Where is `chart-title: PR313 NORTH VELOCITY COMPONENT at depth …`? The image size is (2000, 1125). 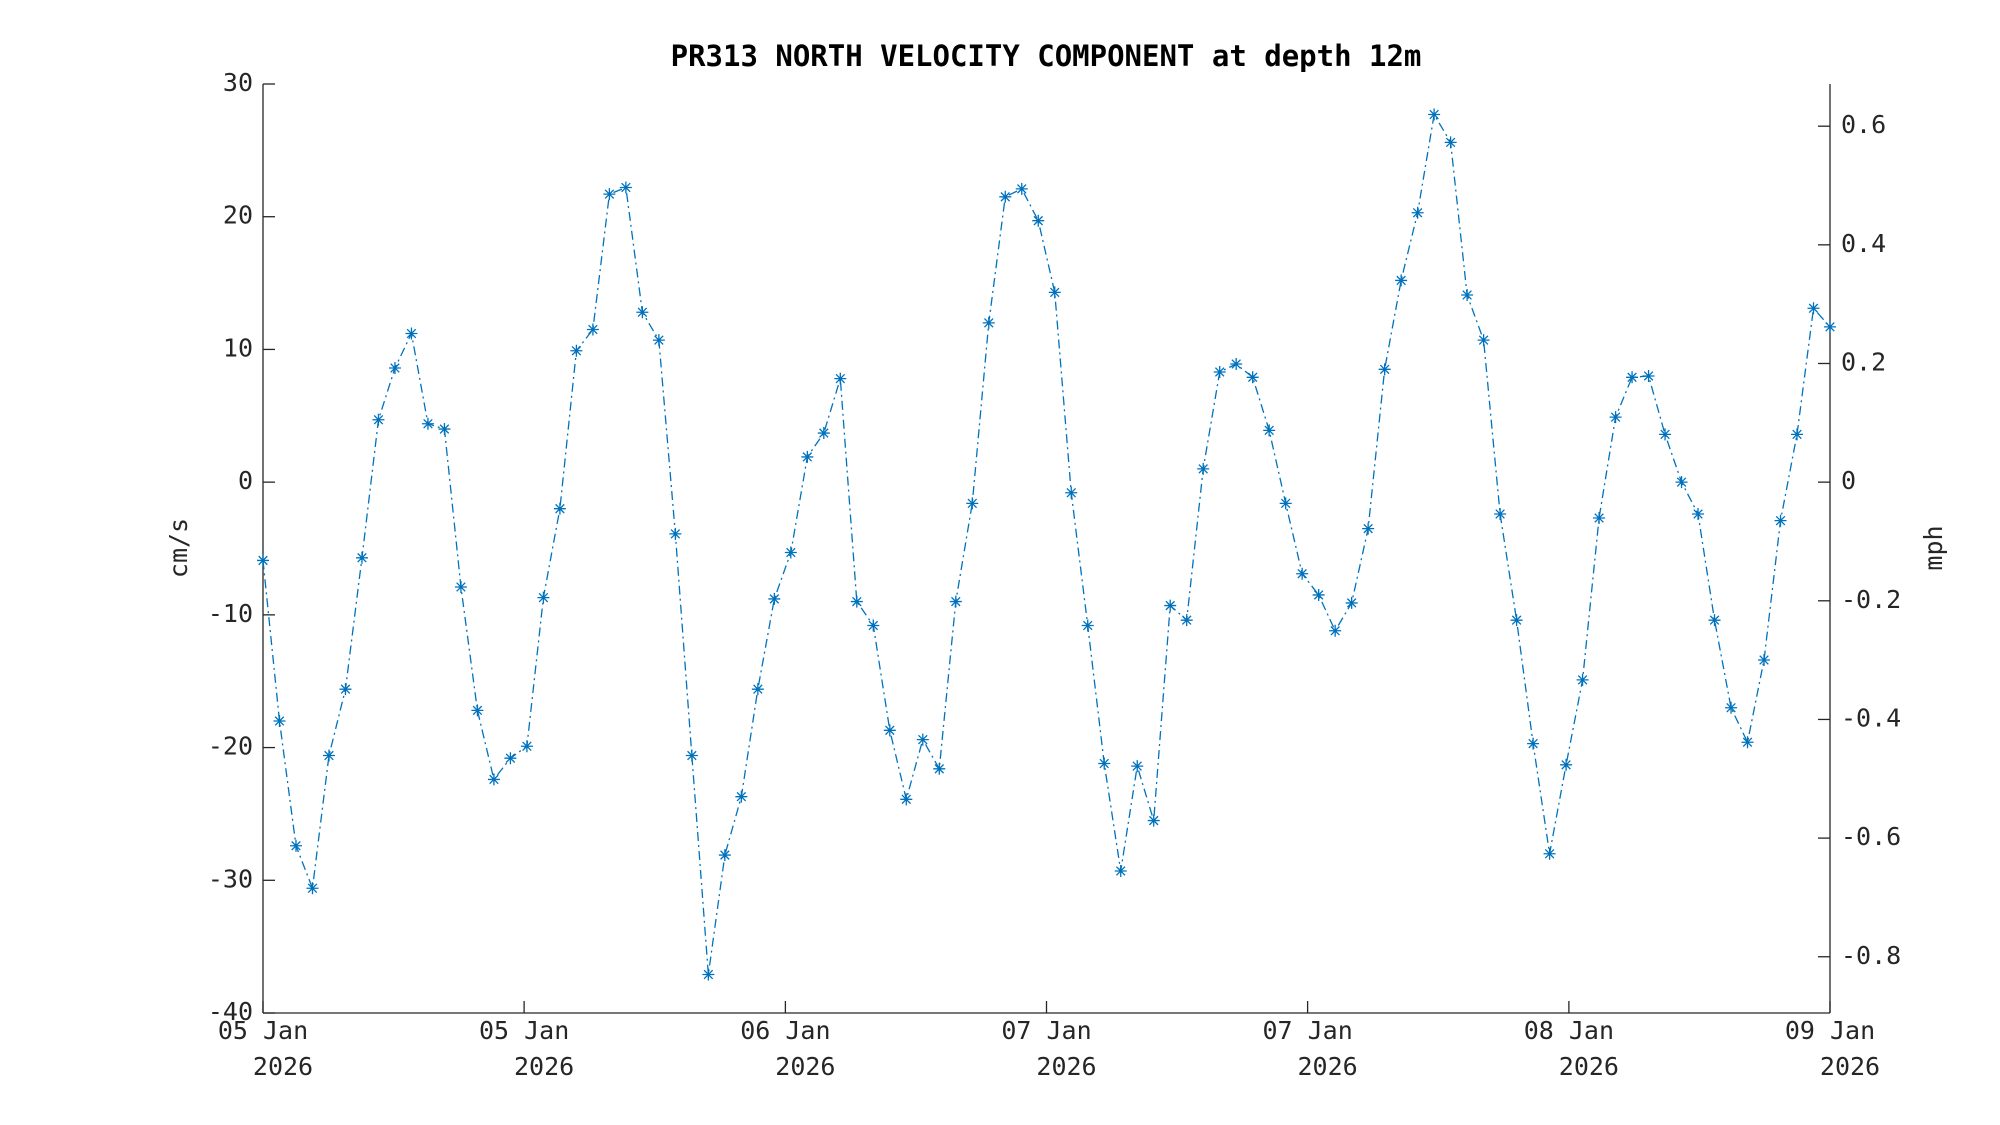 chart-title: PR313 NORTH VELOCITY COMPONENT at depth … is located at coordinates (1046, 56).